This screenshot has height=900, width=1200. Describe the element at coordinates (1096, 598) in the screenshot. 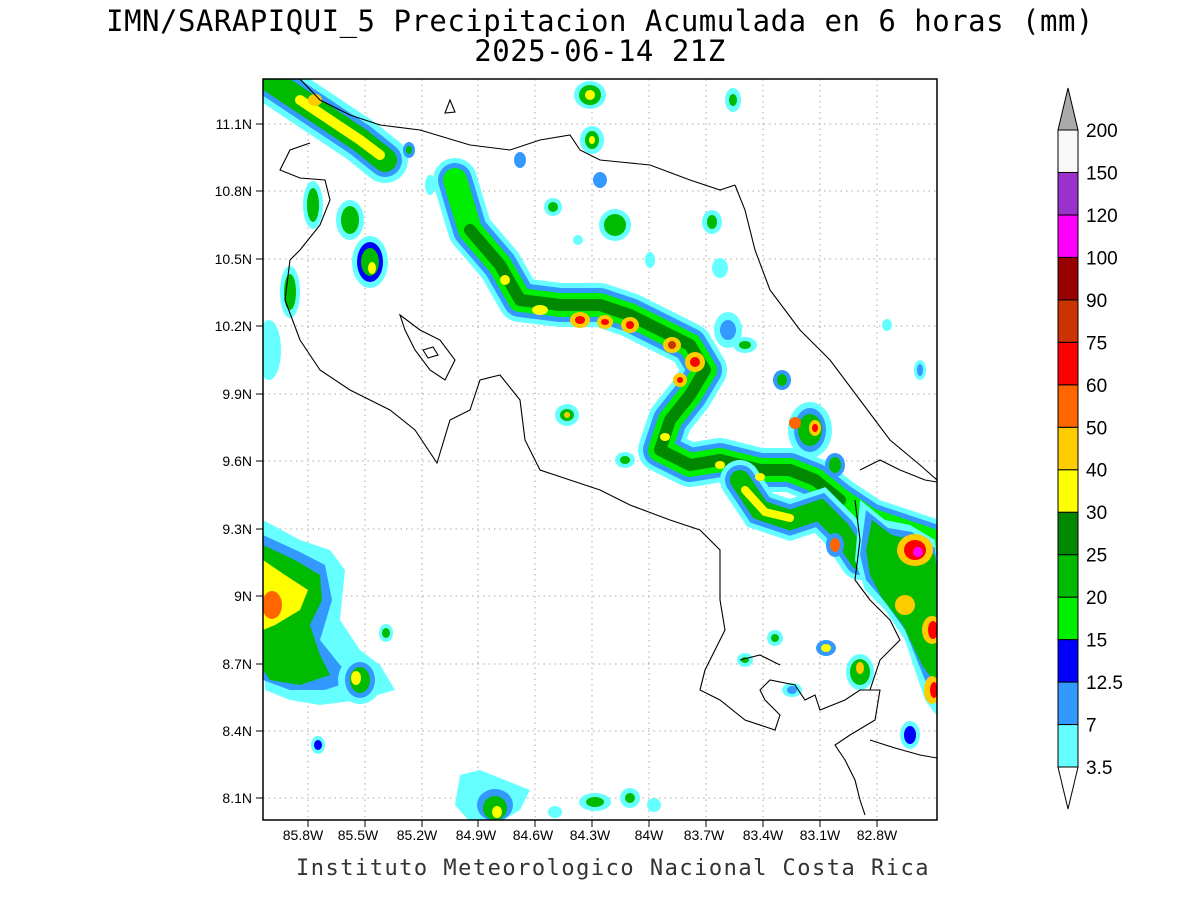

I see `colorbar-label: 20` at that location.